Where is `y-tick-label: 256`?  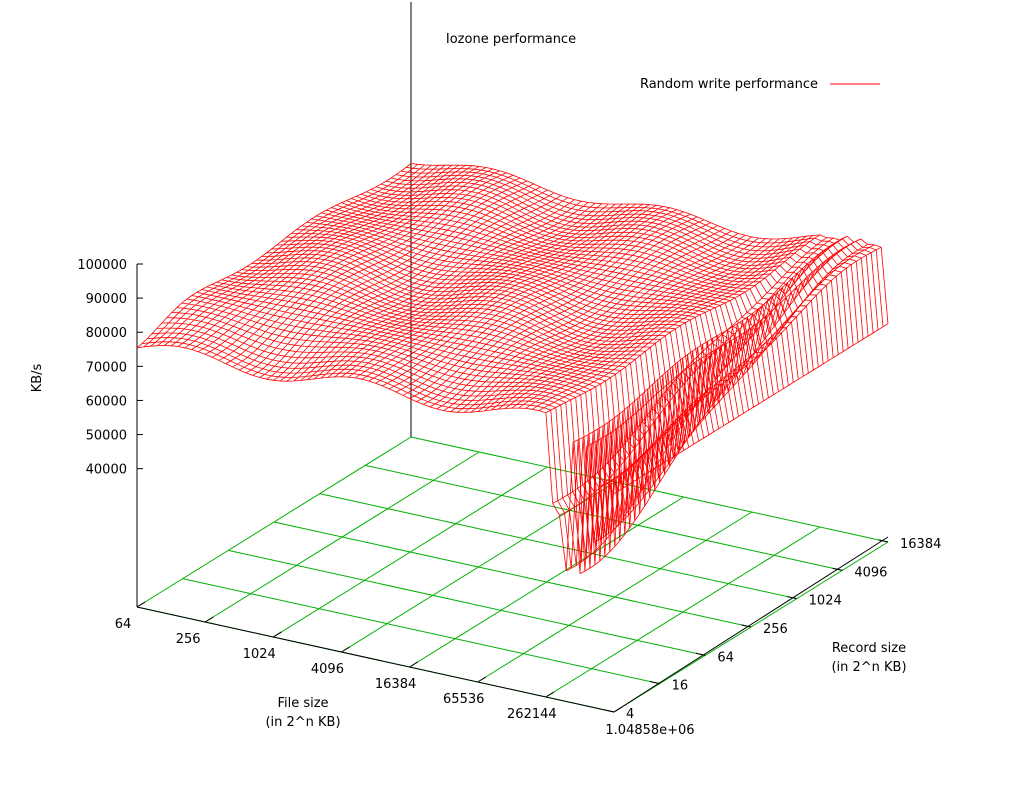
y-tick-label: 256 is located at coordinates (775, 629).